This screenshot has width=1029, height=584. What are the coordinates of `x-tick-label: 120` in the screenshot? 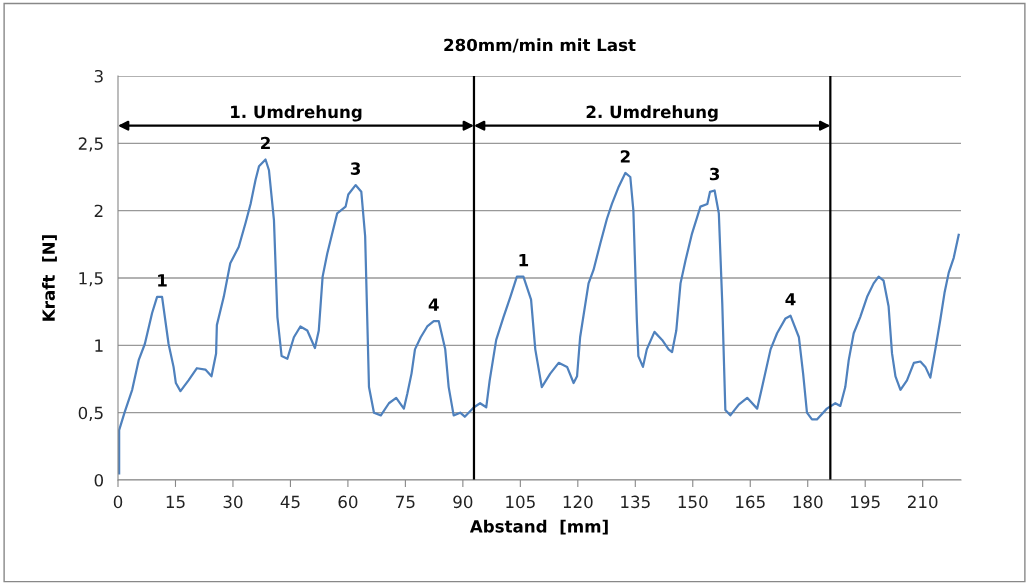 It's located at (578, 502).